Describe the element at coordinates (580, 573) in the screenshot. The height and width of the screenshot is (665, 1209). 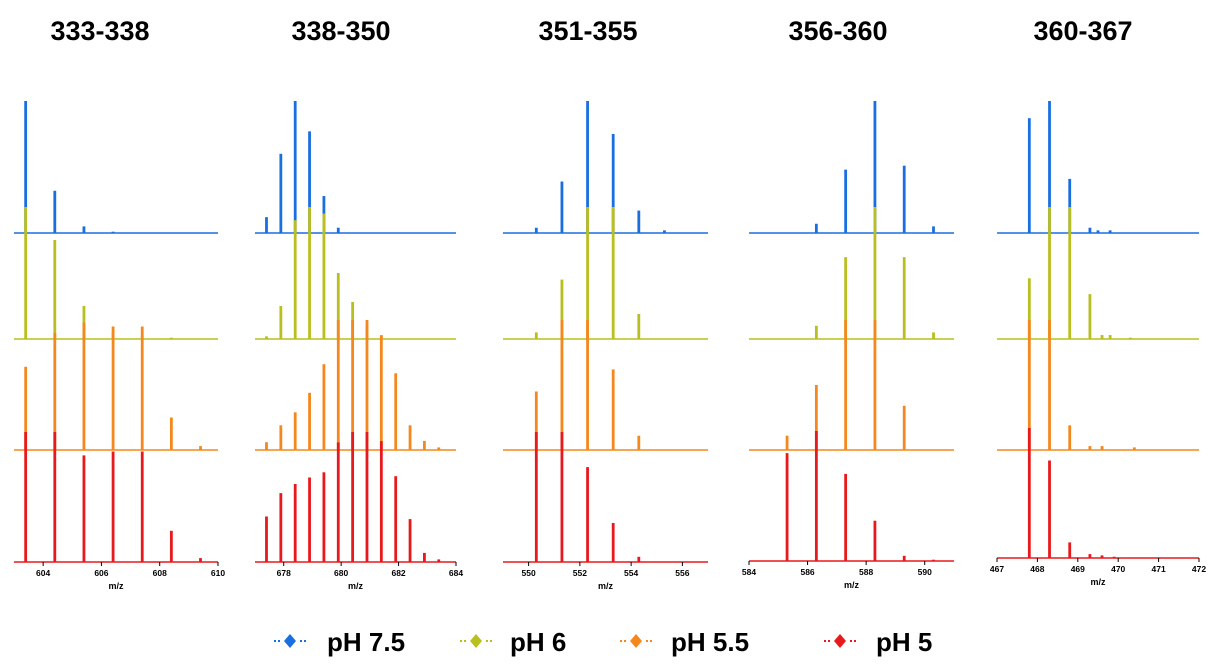
I see `x-tick-label: 552` at that location.